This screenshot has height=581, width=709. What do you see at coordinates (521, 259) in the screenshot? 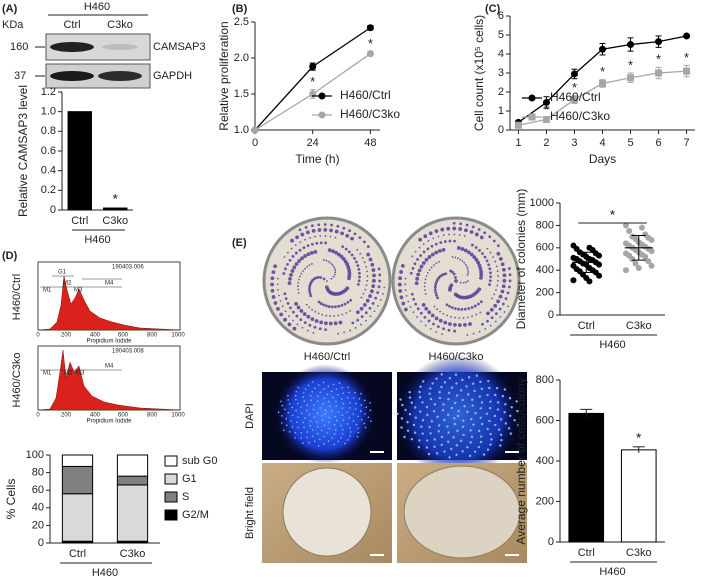
I see `y-axis-label: Diameter of colonies (mm)` at bounding box center [521, 259].